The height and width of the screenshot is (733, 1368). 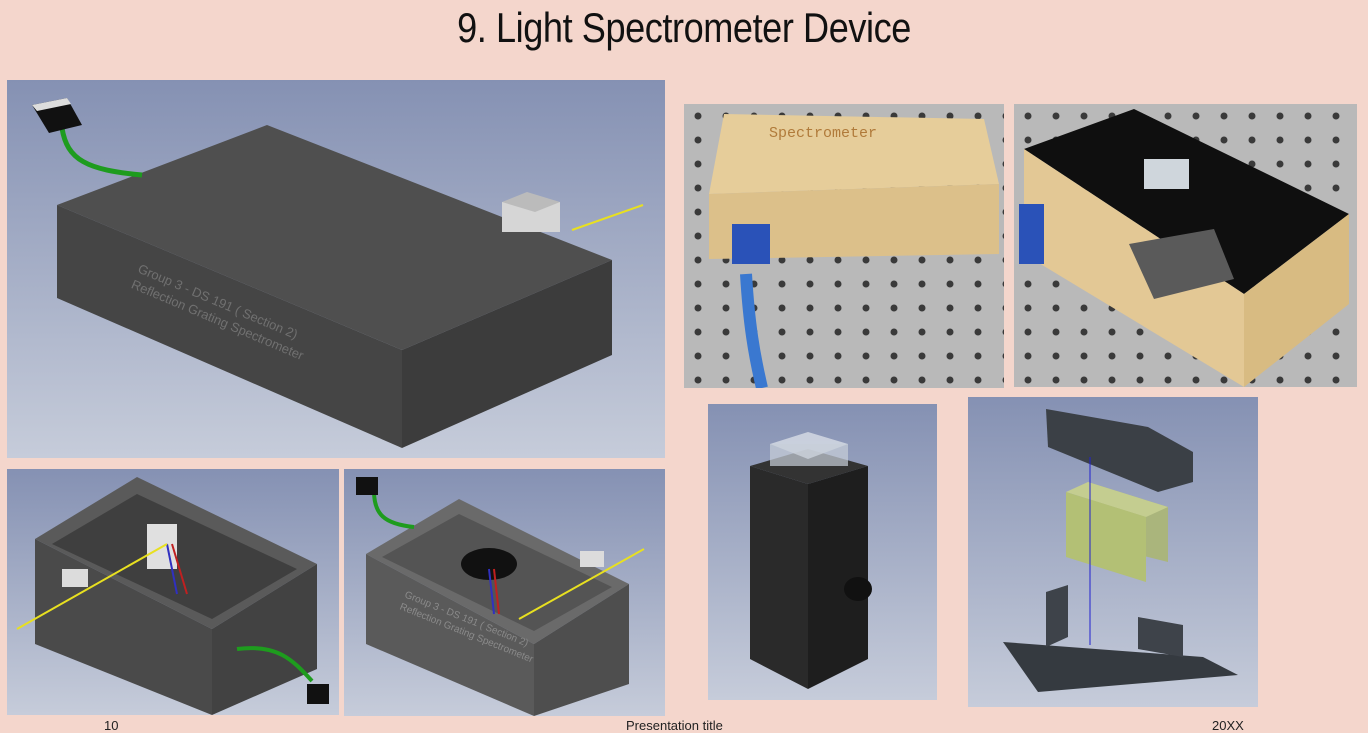 What do you see at coordinates (823, 133) in the screenshot?
I see `box-engraving: Spectrometer` at bounding box center [823, 133].